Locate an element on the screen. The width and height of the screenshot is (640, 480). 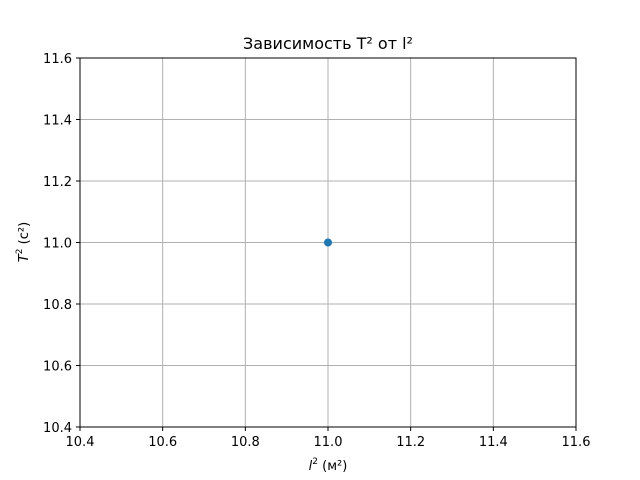
x-tick-label: 11.0 is located at coordinates (328, 442).